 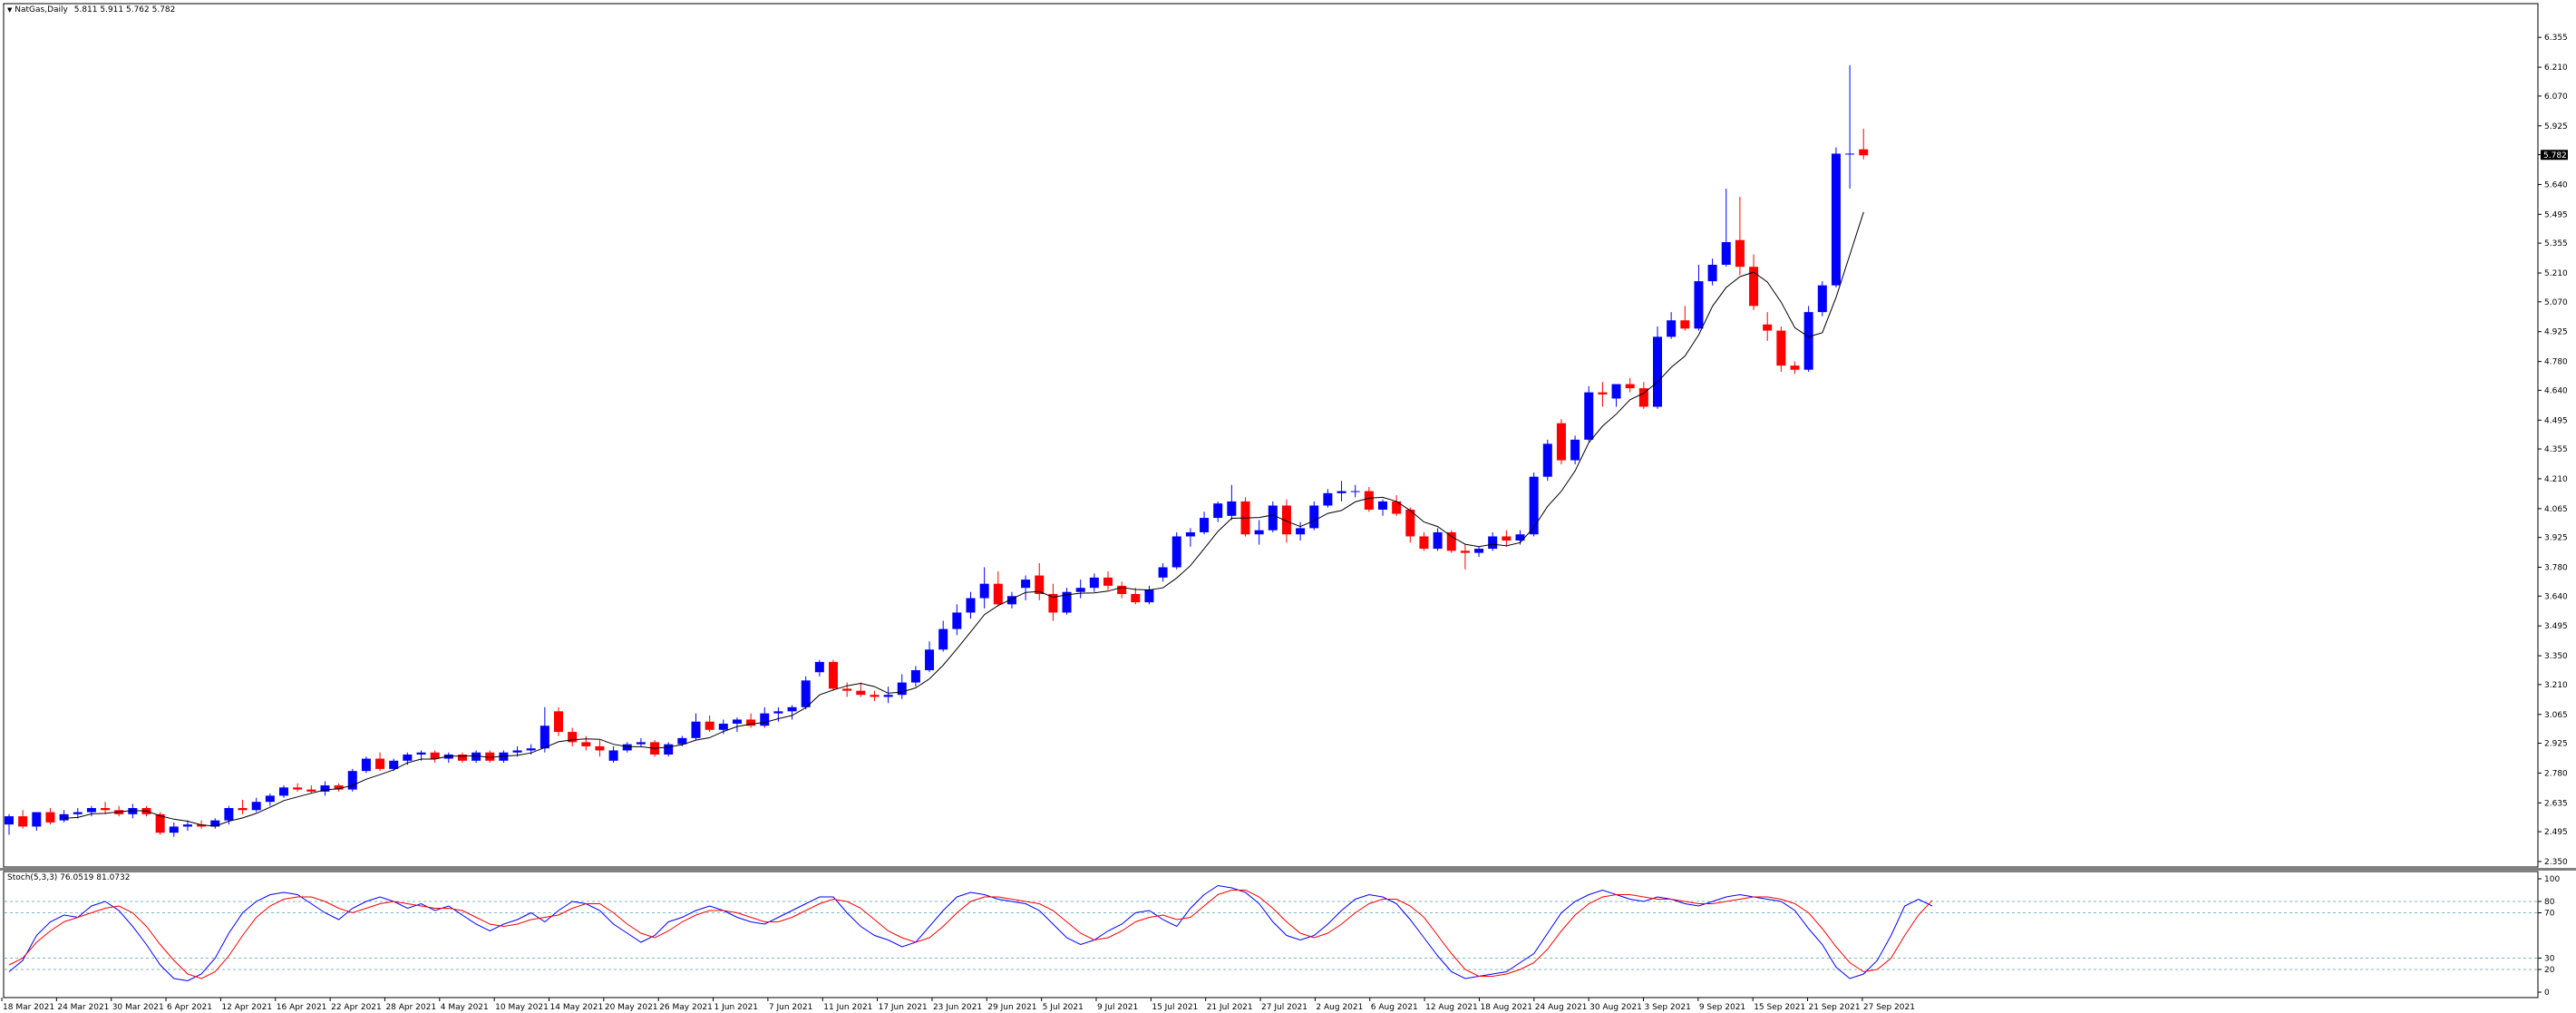 I want to click on stoch-header: Stoch(5,3,3) 76.0519 81.0732, so click(x=68, y=878).